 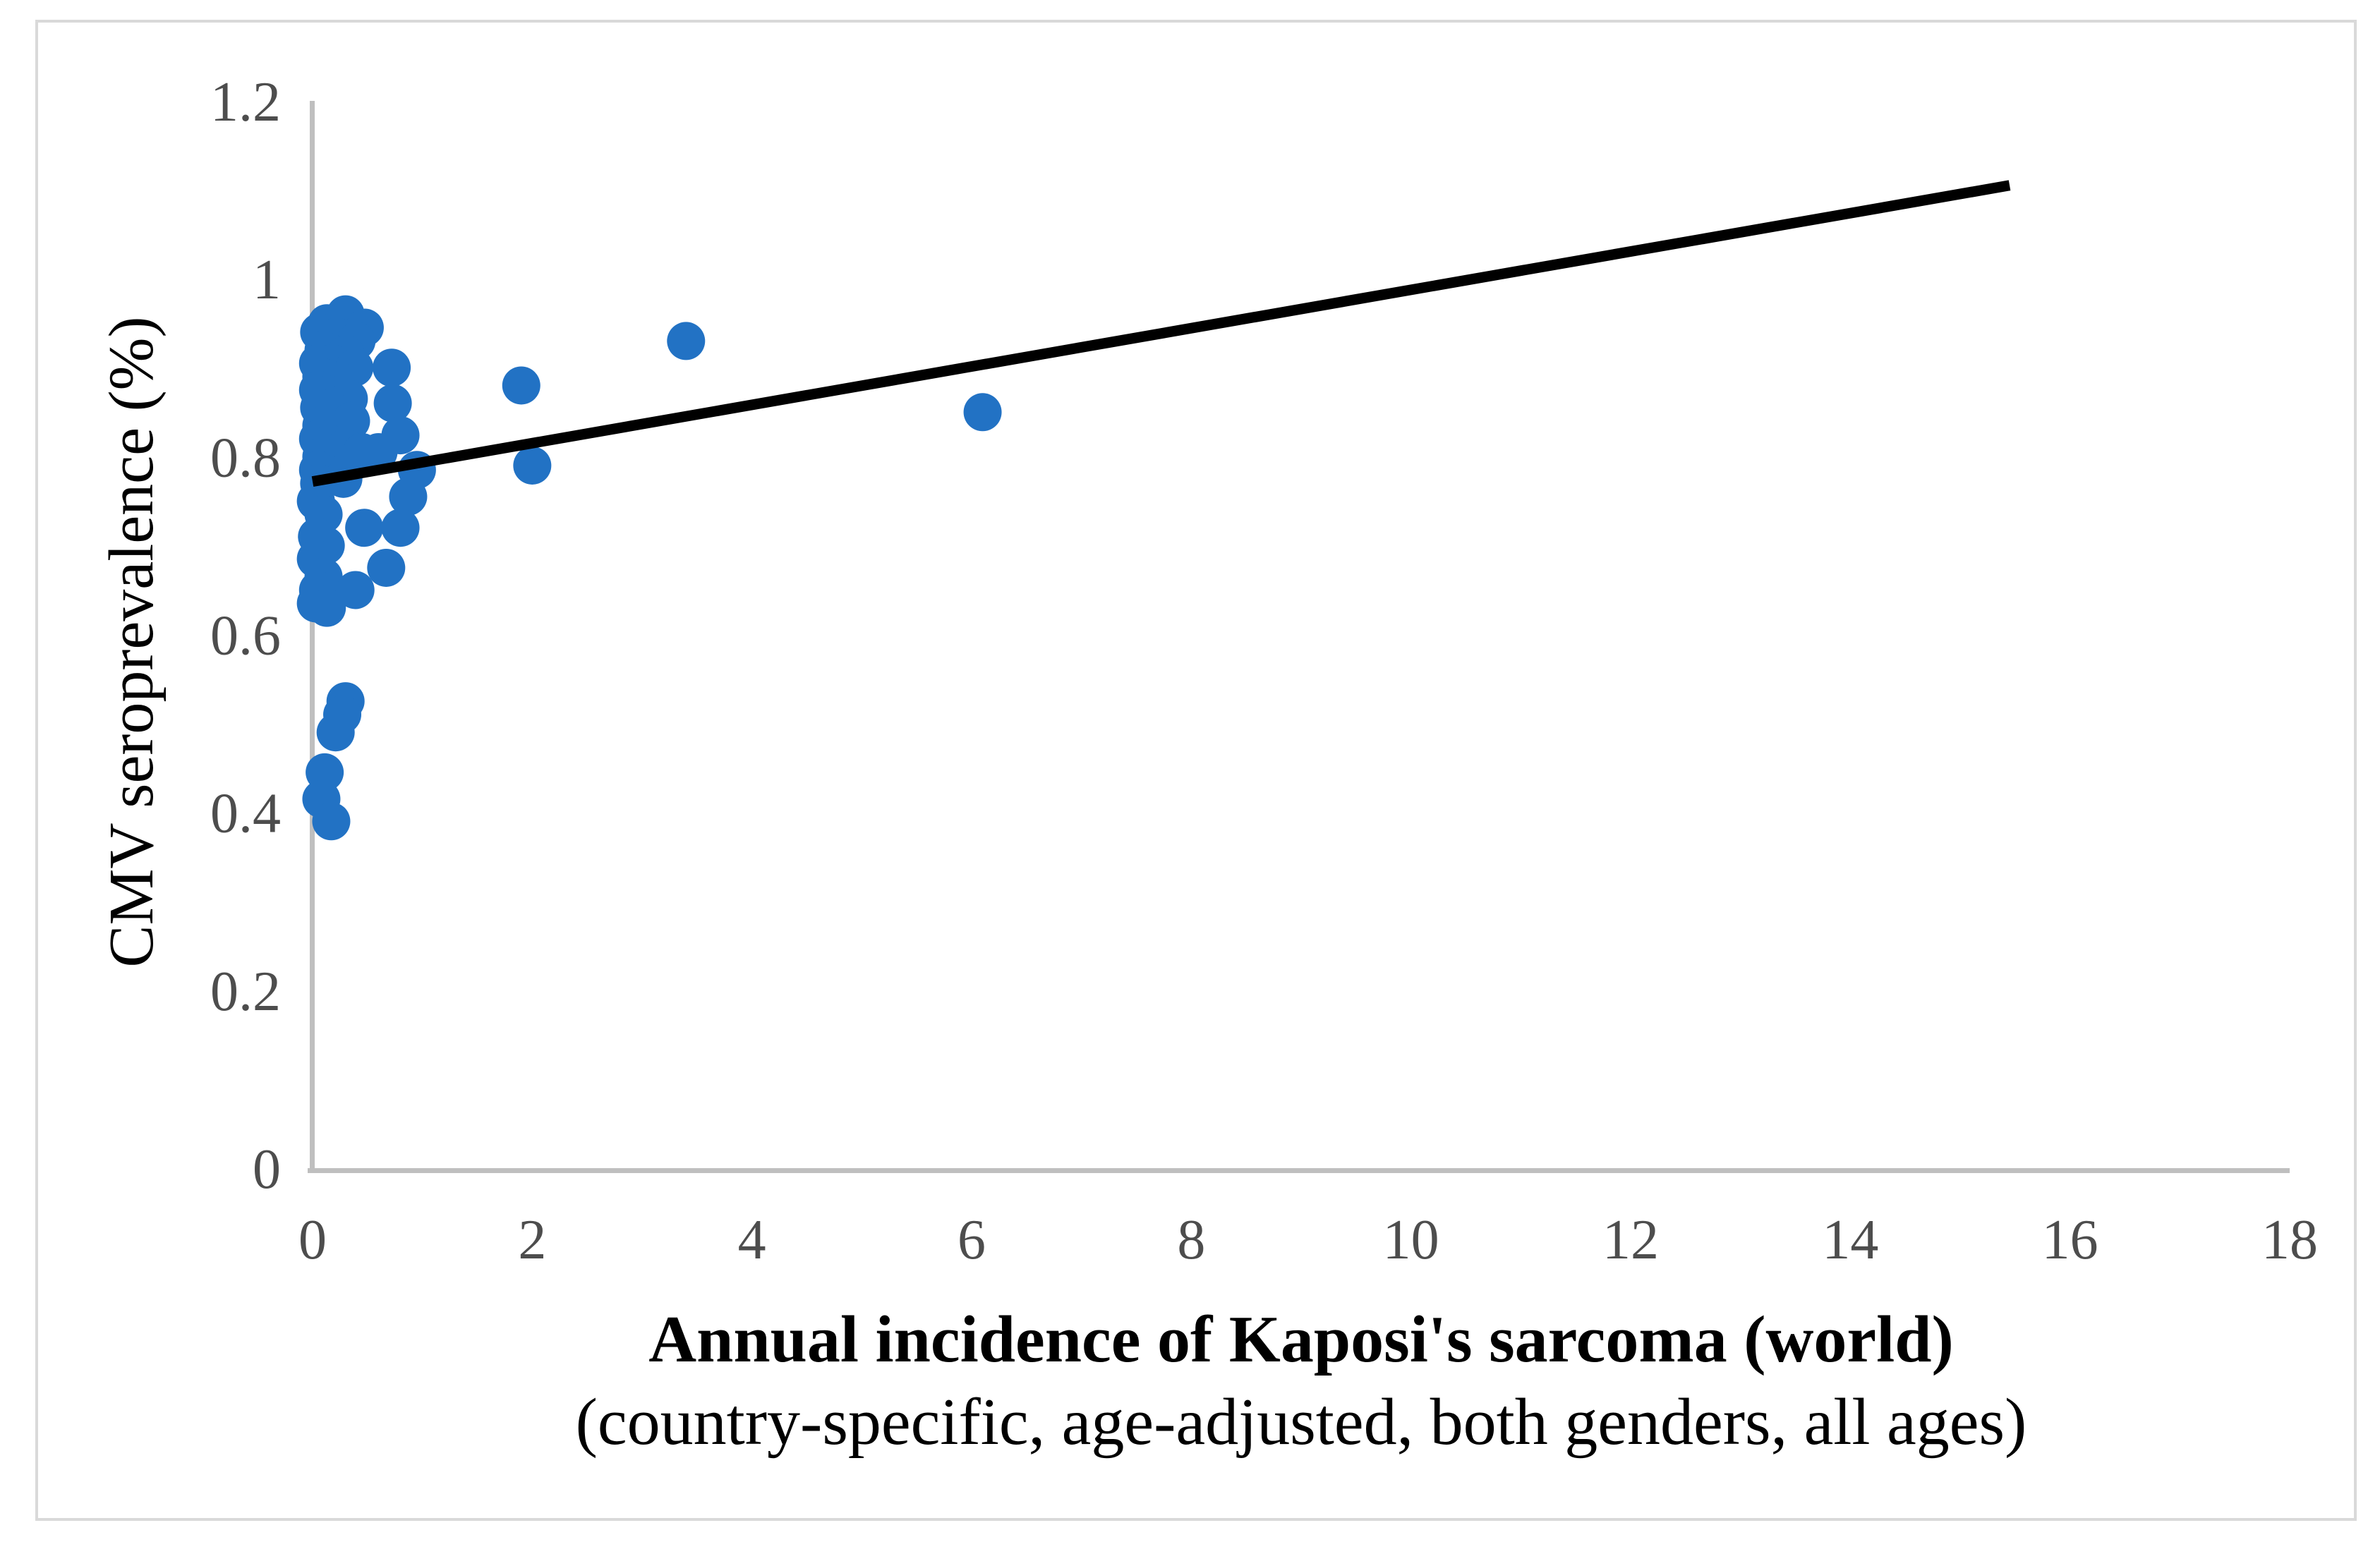 What do you see at coordinates (2289, 1240) in the screenshot?
I see `x-tick-label: 18` at bounding box center [2289, 1240].